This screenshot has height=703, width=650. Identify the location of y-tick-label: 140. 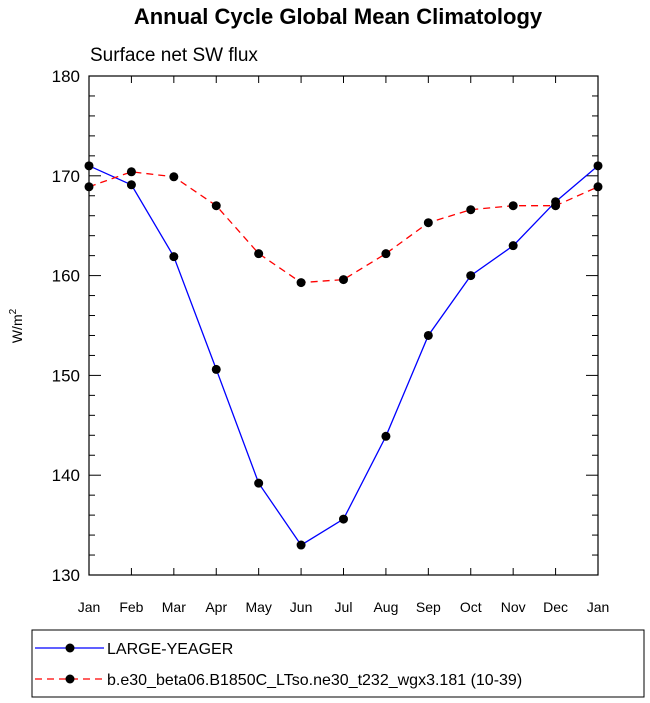
(66, 475).